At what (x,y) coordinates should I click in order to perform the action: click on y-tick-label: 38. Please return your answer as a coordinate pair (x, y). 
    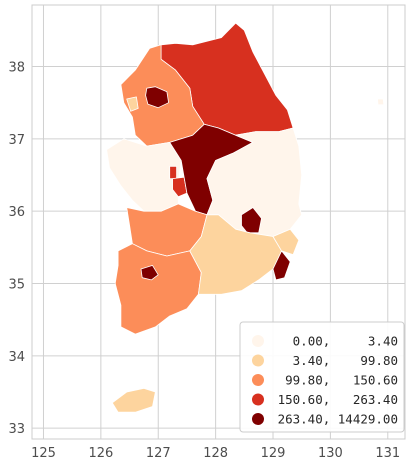
    Looking at the image, I should click on (16, 67).